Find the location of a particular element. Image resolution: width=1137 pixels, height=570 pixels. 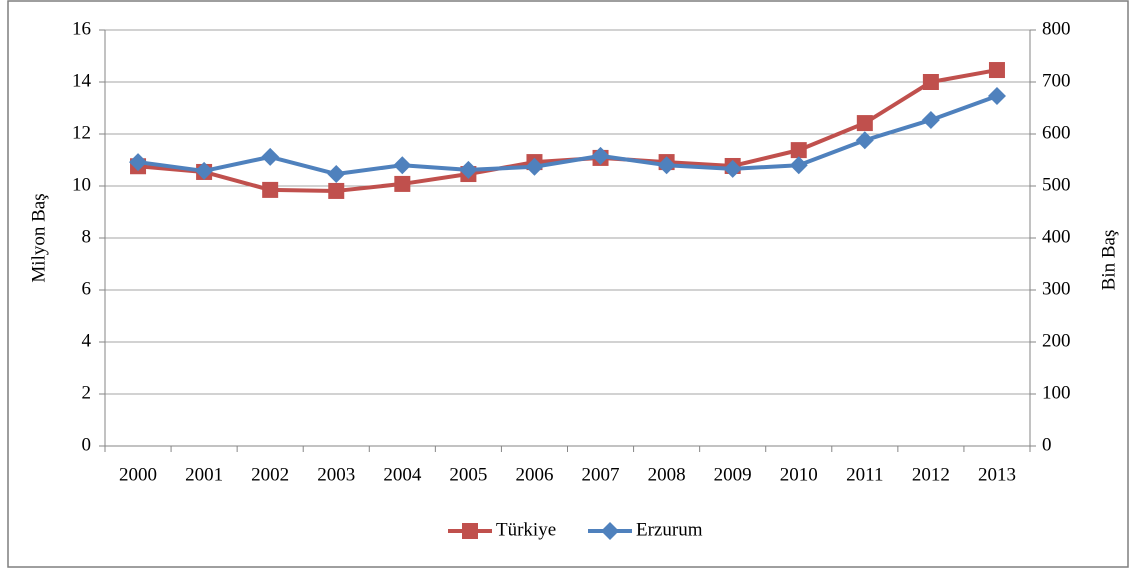

y2-tick-label: 100 is located at coordinates (1056, 392).